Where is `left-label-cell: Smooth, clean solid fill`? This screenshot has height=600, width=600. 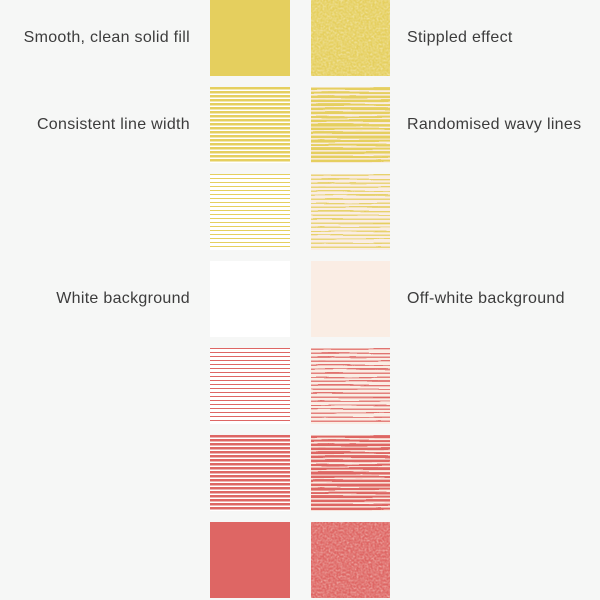
left-label-cell: Smooth, clean solid fill is located at coordinates (105, 38).